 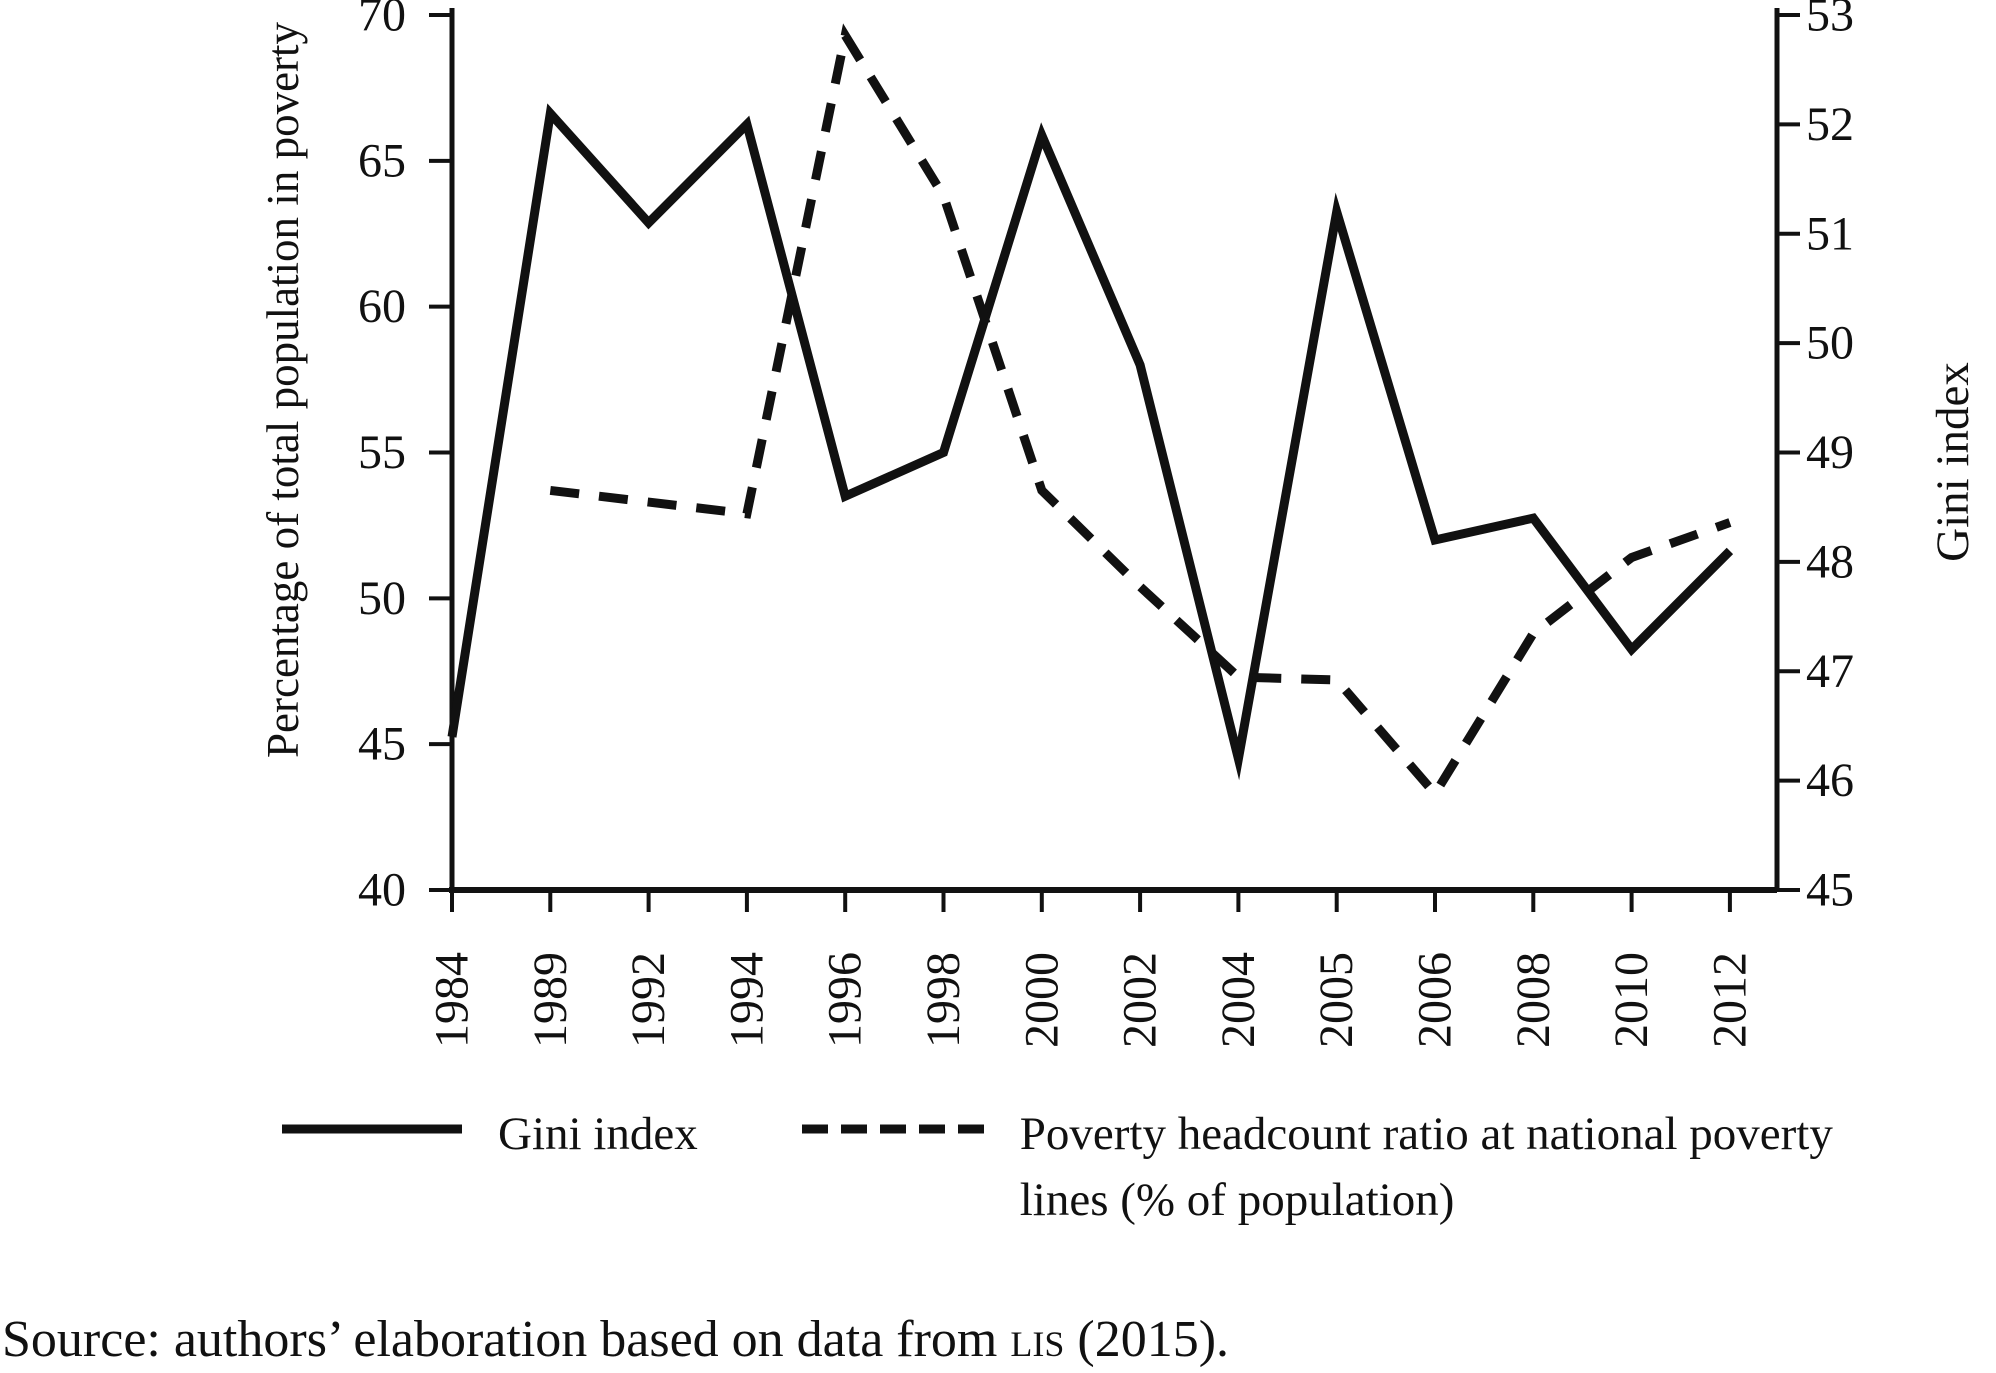 What do you see at coordinates (382, 598) in the screenshot?
I see `left-axis-tick-label: 50` at bounding box center [382, 598].